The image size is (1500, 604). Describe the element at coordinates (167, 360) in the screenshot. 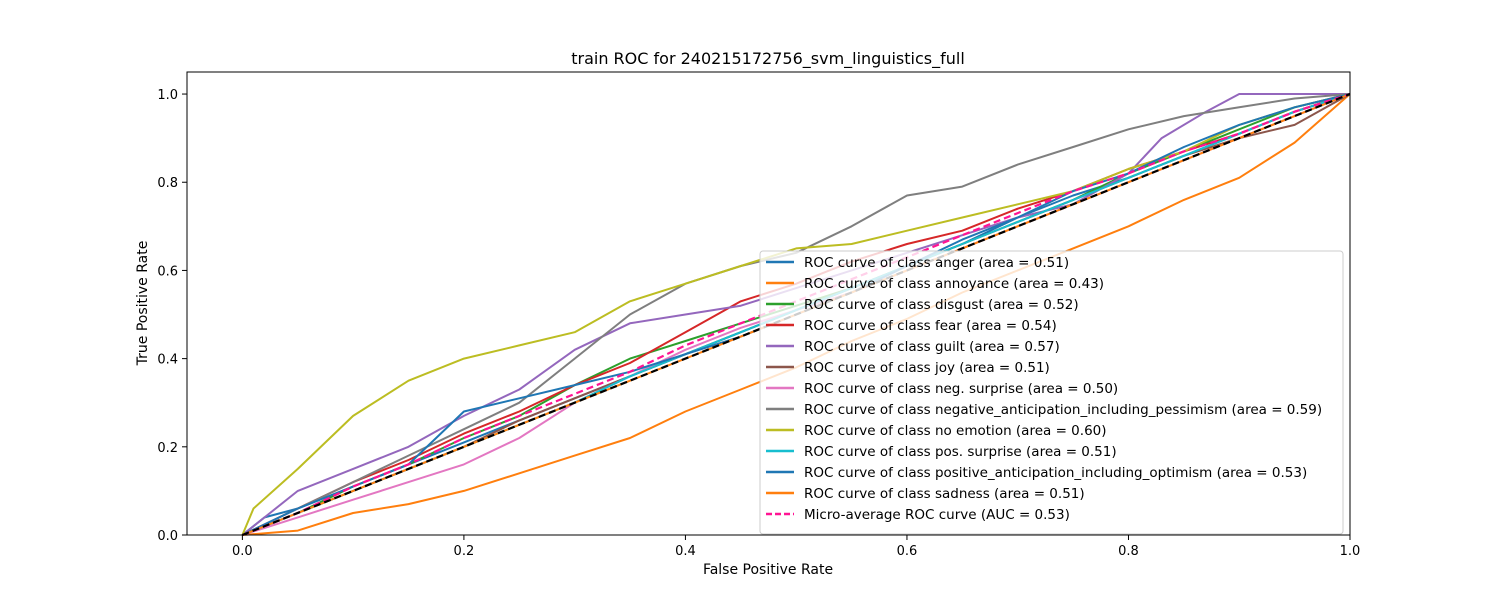

I see `y-tick-label: 0.4` at that location.